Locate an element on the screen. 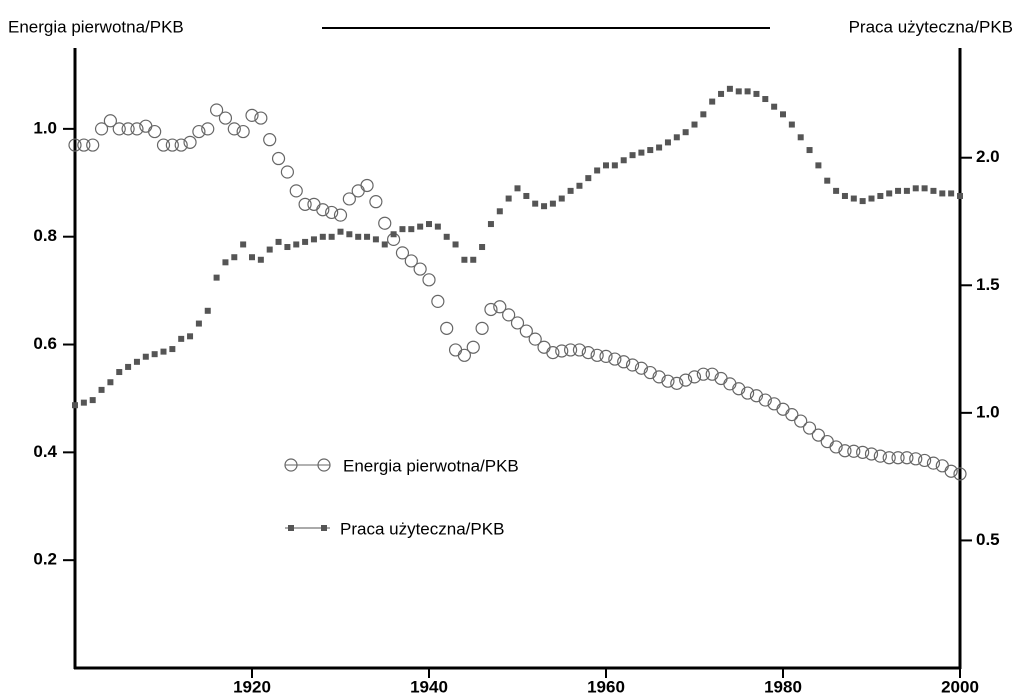 Image resolution: width=1016 pixels, height=697 pixels. x-tick-label: 1920 is located at coordinates (252, 686).